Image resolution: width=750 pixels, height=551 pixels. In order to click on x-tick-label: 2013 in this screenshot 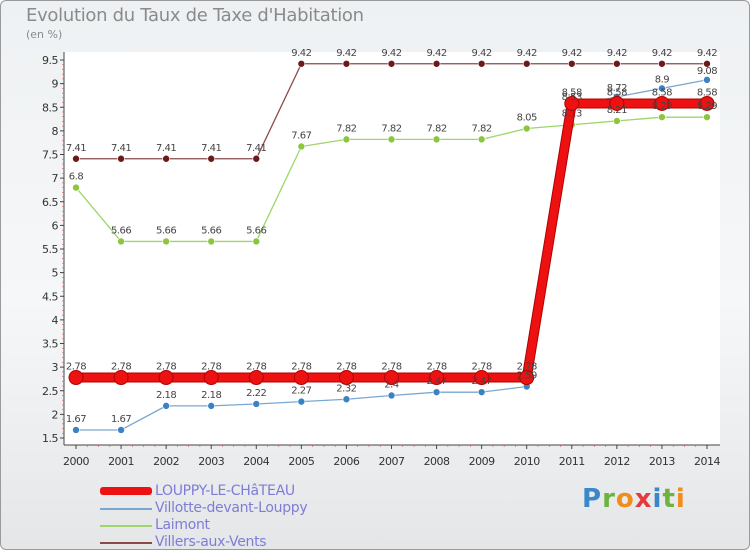, I will do `click(662, 461)`.